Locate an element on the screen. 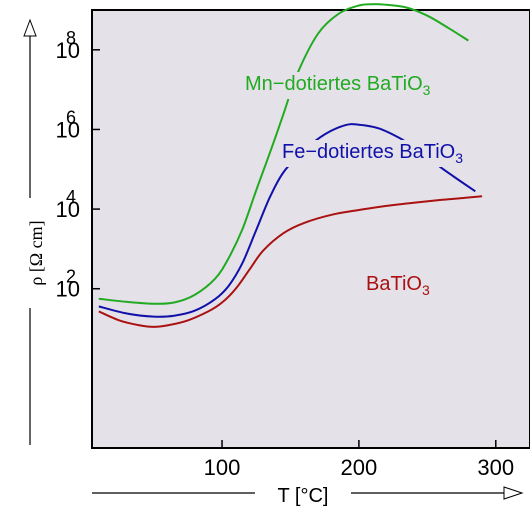  y-axis-arrowhead is located at coordinates (30, 27).